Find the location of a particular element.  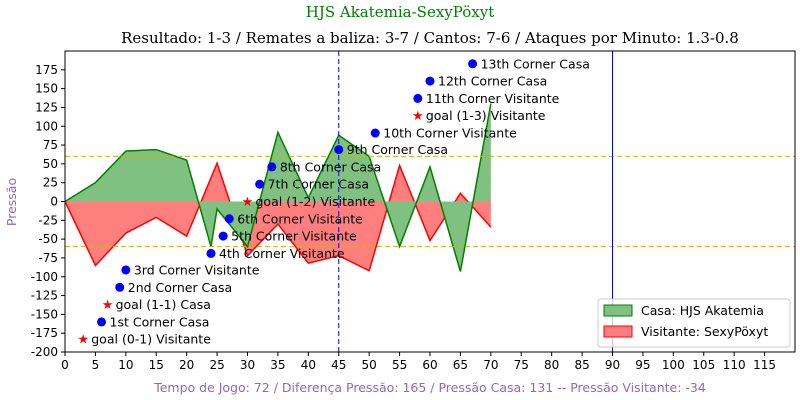

annotation-label: 13th Corner Casa is located at coordinates (535, 63).